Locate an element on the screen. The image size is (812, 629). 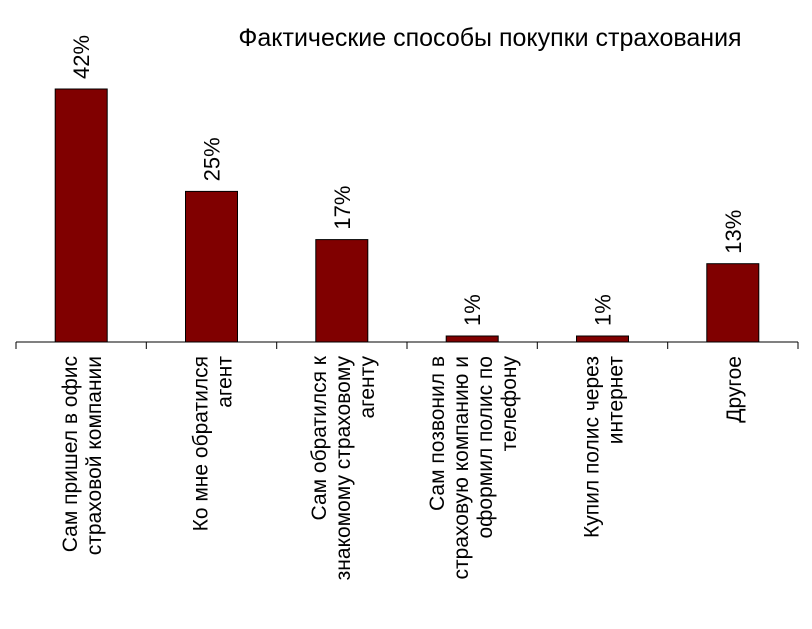
category-label-3-line-2: оформил полис по is located at coordinates (485, 447).